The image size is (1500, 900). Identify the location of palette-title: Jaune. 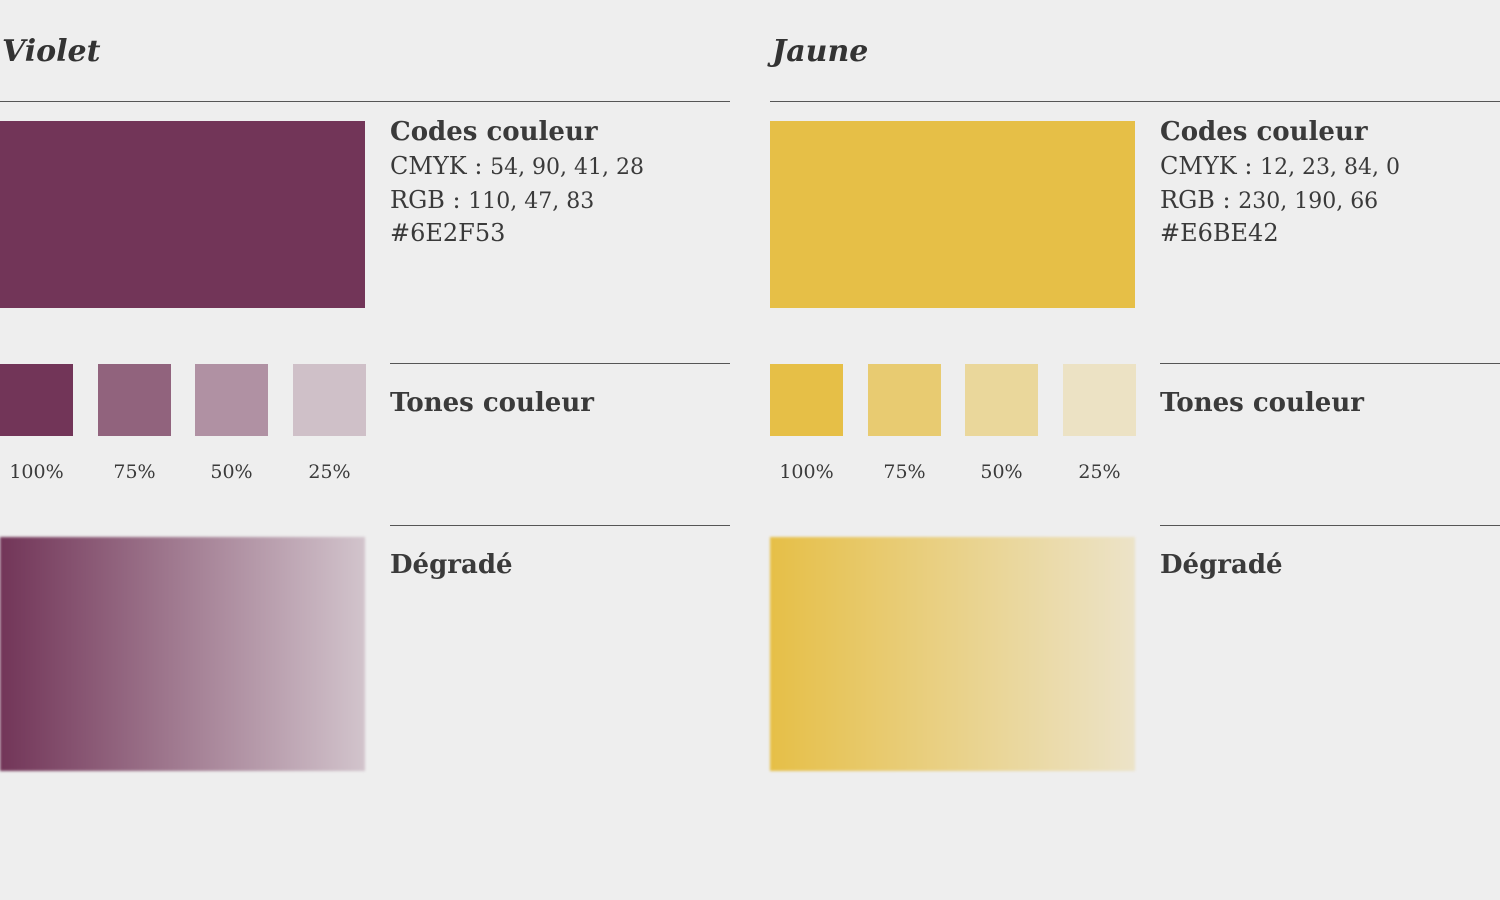
(820, 51).